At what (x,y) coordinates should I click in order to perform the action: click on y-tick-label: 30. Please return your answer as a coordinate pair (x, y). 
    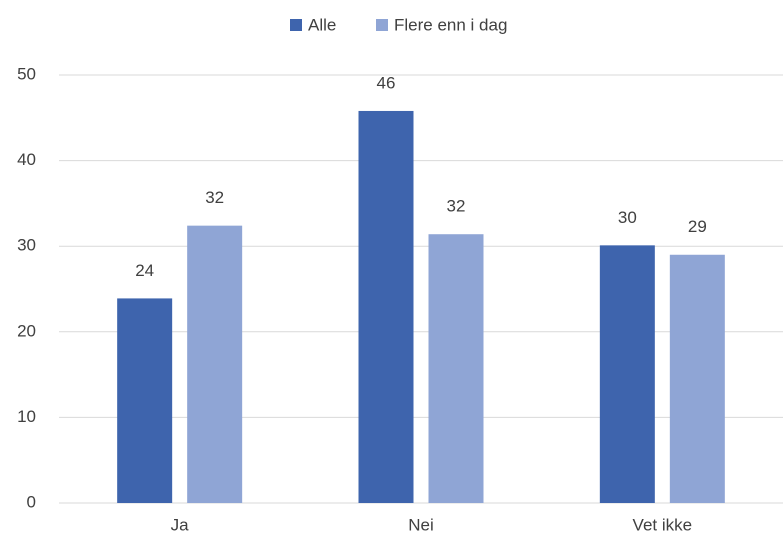
    Looking at the image, I should click on (26, 245).